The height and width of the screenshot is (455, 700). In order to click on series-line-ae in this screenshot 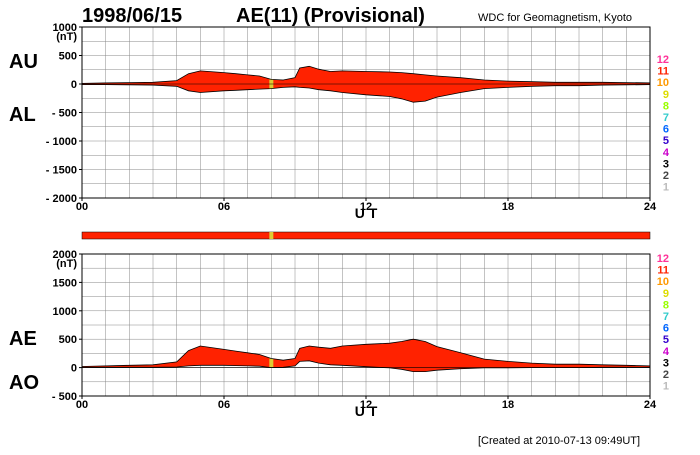, I will do `click(366, 352)`.